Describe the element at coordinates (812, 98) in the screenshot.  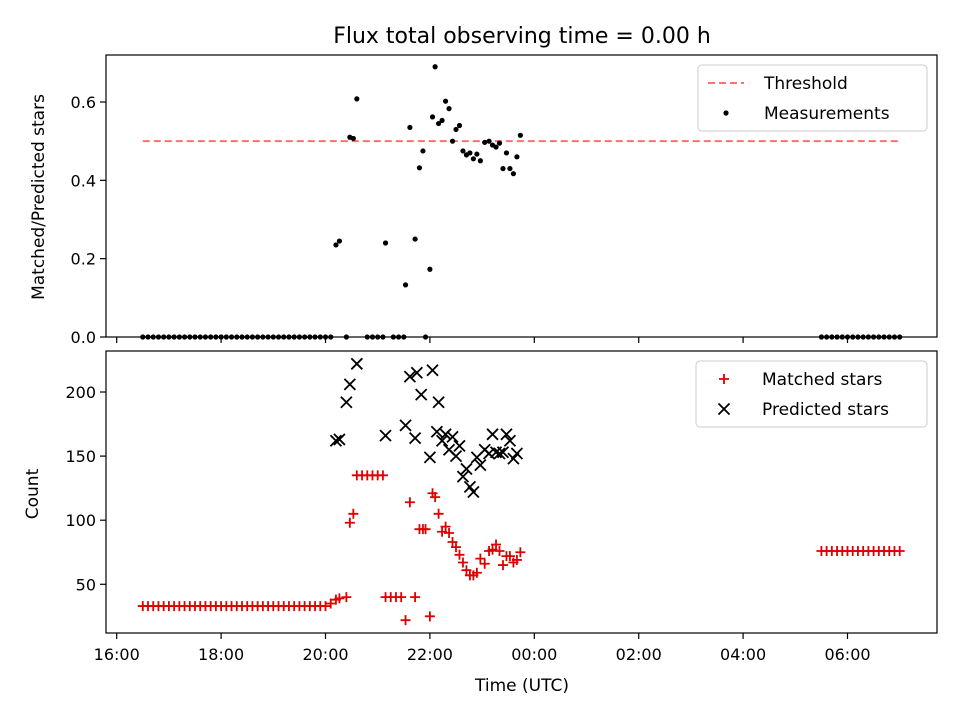
I see `legend-box` at that location.